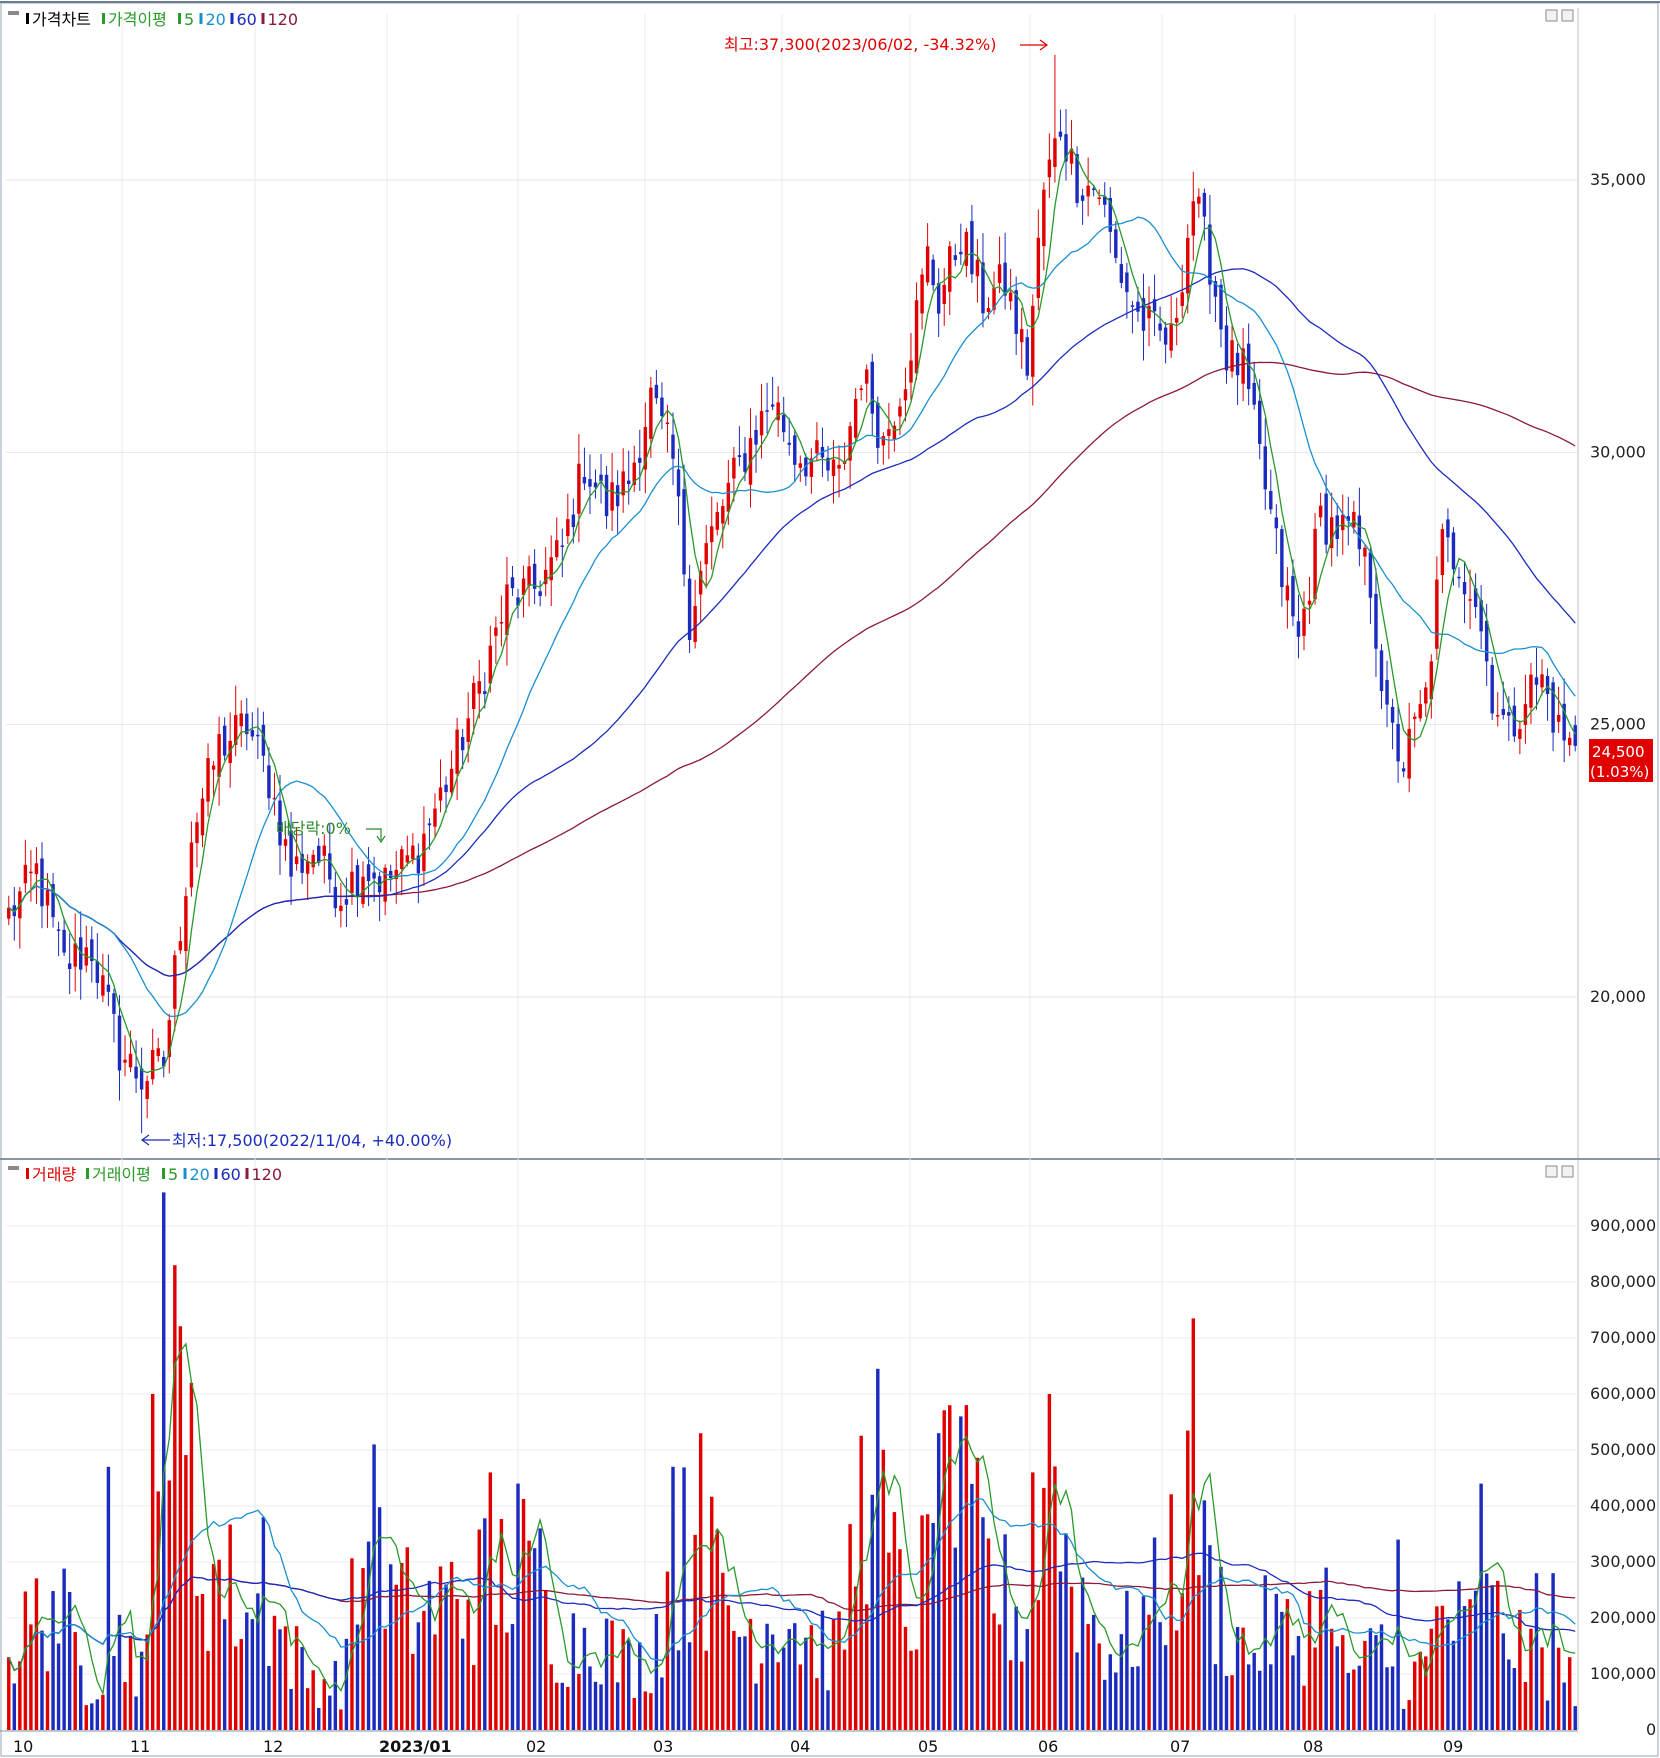 The height and width of the screenshot is (1758, 1660). Describe the element at coordinates (1623, 1337) in the screenshot. I see `volume-tick-label: 700,000` at that location.